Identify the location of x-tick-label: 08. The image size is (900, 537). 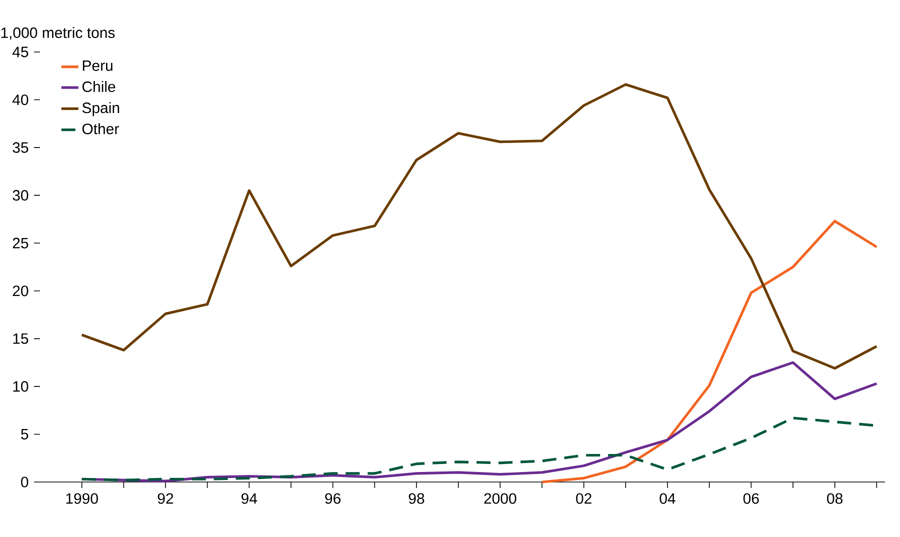
(834, 498).